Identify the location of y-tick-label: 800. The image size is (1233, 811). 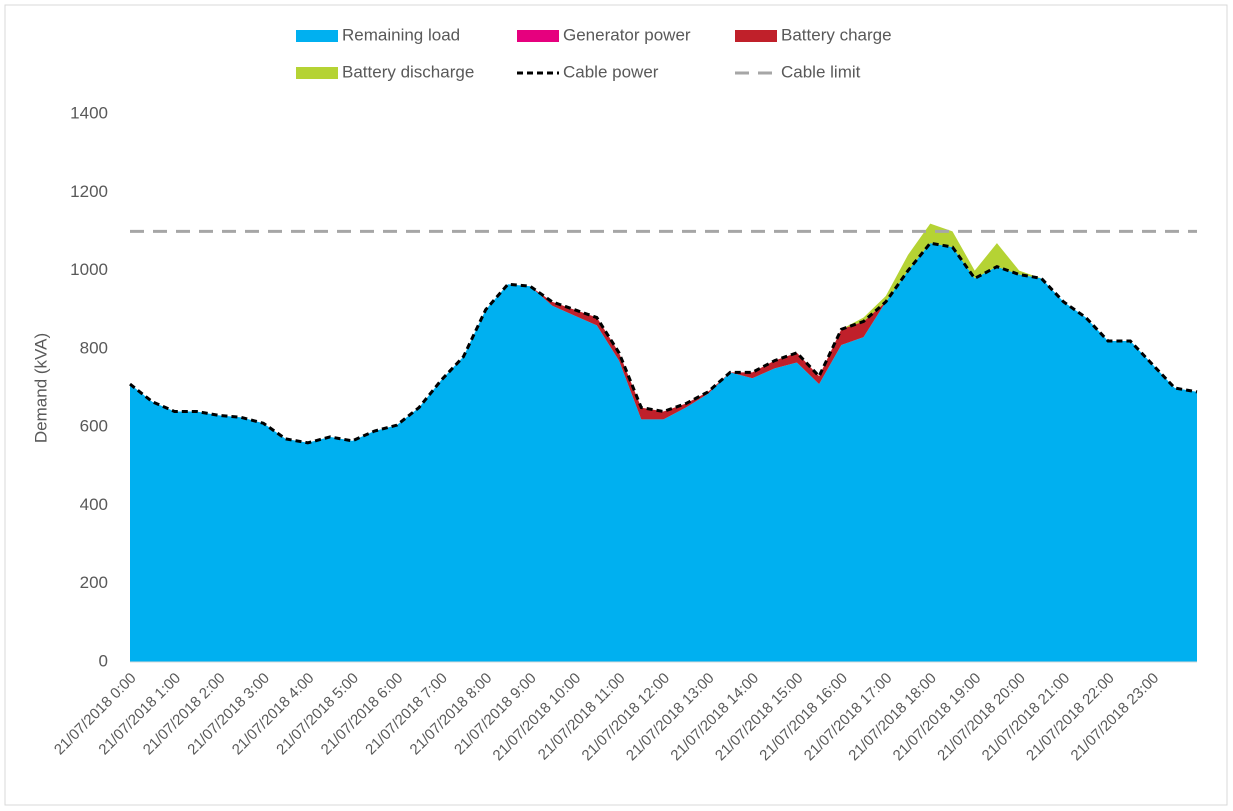
(94, 347).